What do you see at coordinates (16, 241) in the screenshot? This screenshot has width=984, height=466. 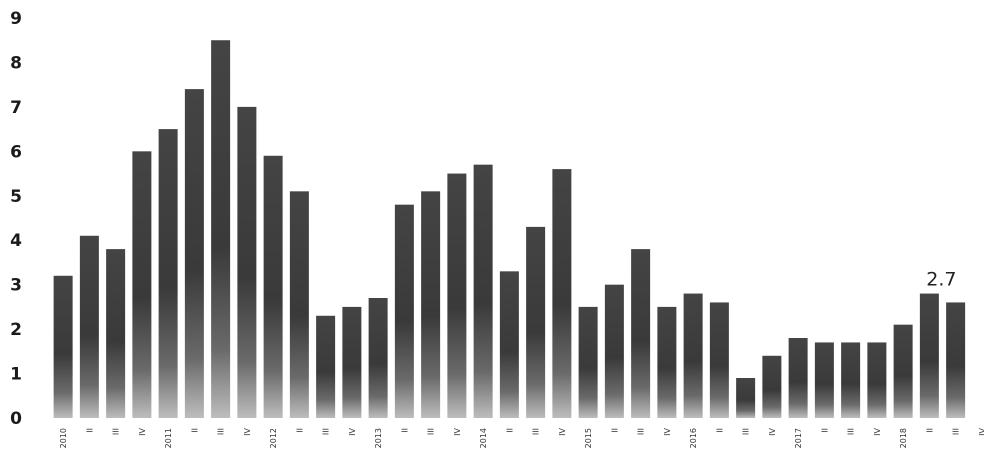 I see `y-tick-label: 4` at bounding box center [16, 241].